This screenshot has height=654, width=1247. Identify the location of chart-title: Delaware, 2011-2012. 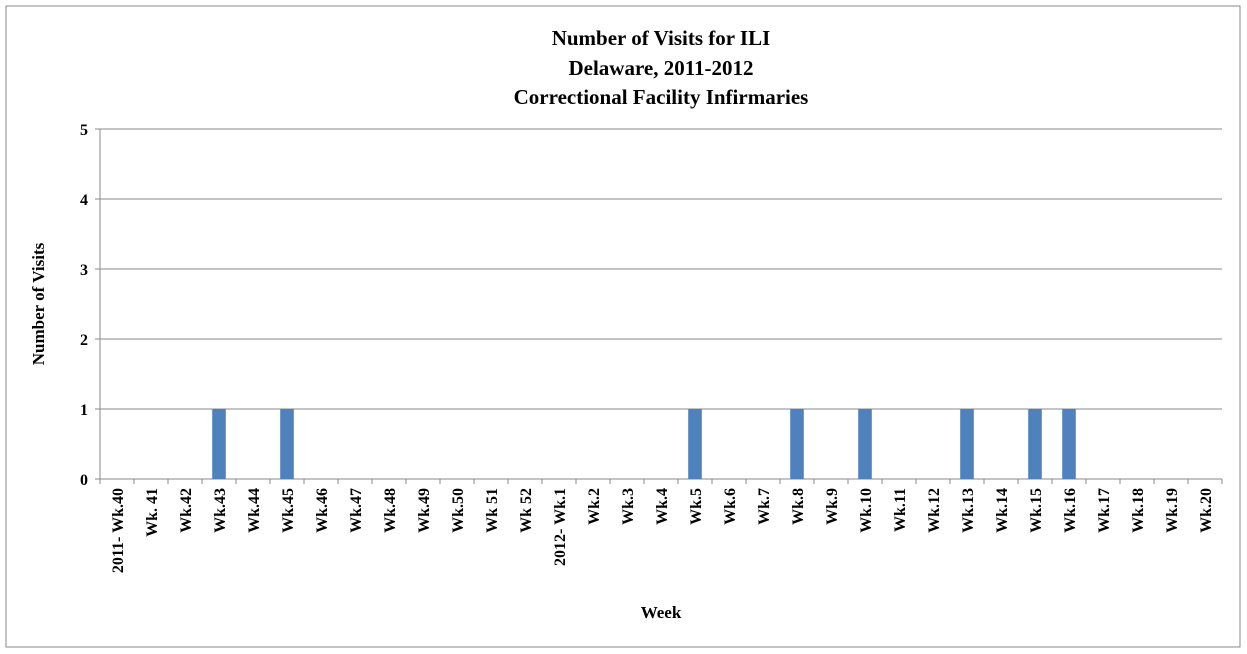
(660, 68).